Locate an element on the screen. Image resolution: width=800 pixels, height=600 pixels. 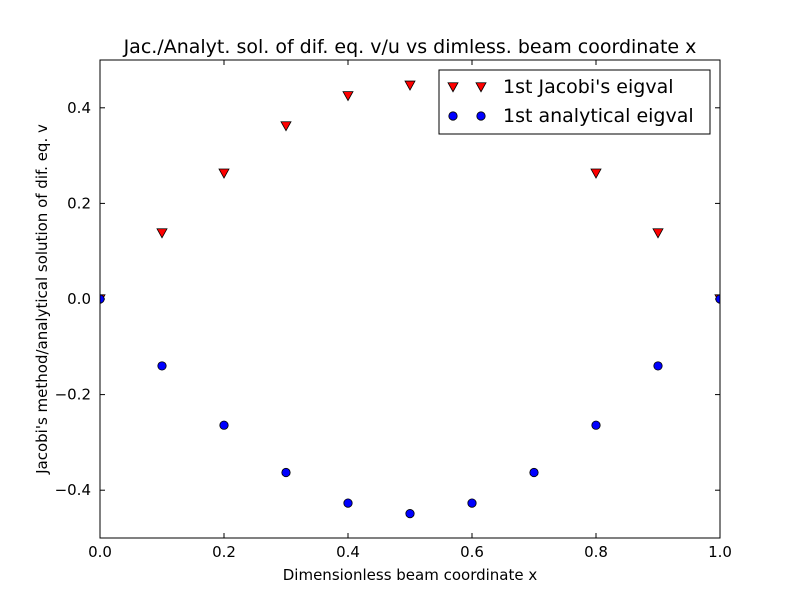
x-axis-label: Dimensionless beam coordinate x is located at coordinates (410, 575).